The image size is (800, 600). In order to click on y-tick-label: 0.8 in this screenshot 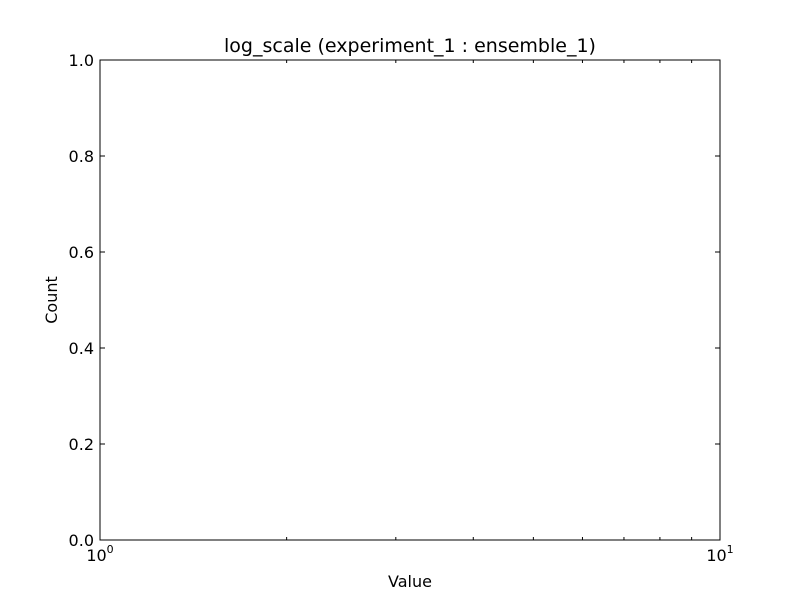, I will do `click(81, 156)`.